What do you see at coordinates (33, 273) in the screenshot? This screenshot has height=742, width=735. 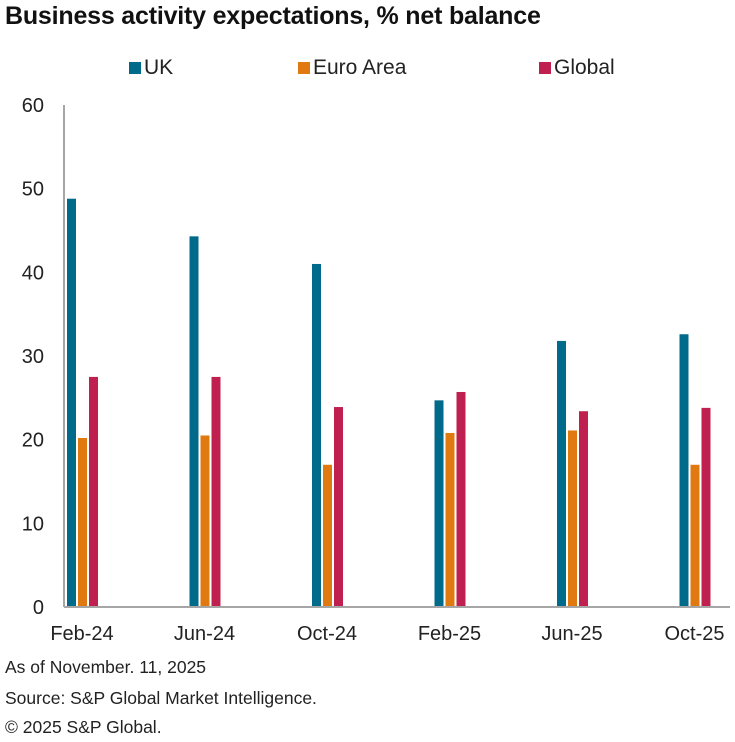 I see `y-tick-label: 40` at bounding box center [33, 273].